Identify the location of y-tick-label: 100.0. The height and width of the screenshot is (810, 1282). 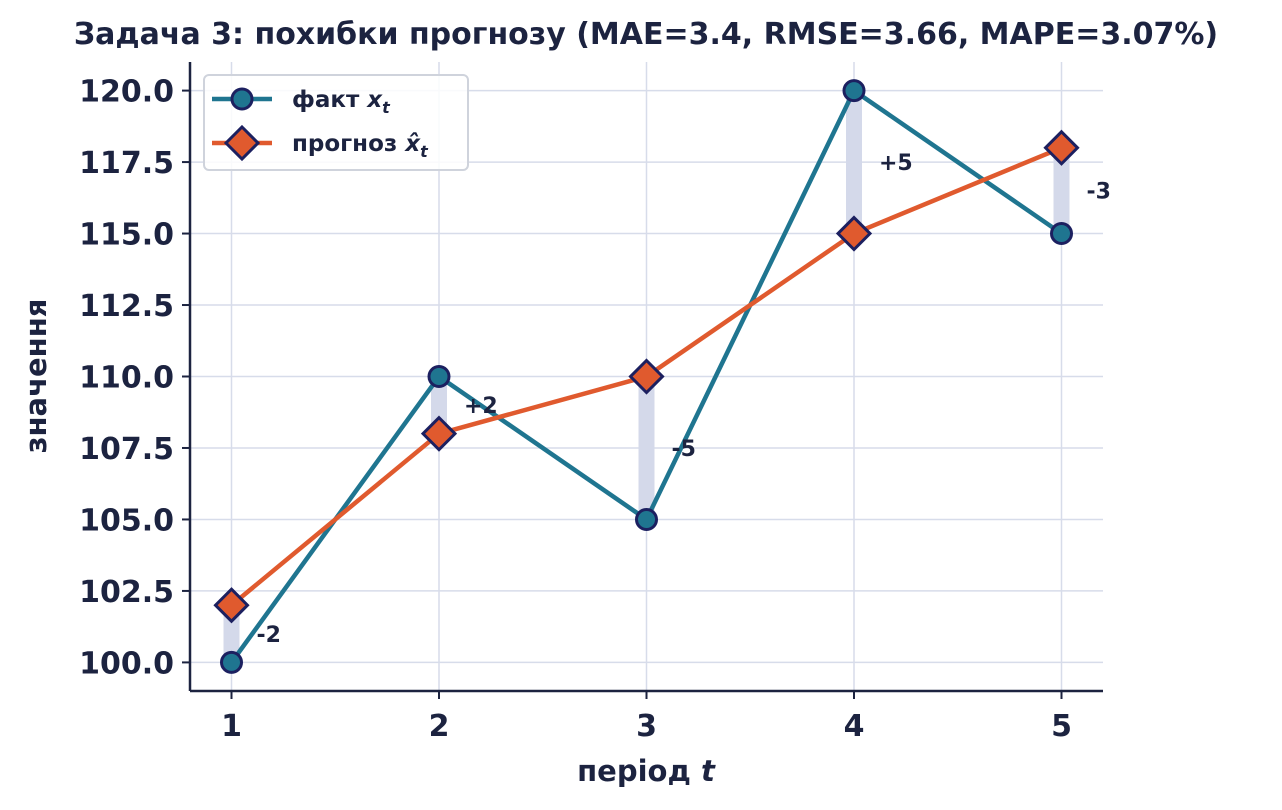
(126, 663).